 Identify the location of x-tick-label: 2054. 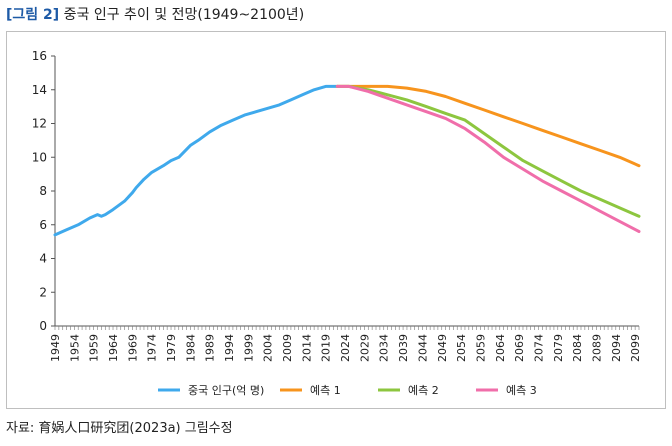
(461, 348).